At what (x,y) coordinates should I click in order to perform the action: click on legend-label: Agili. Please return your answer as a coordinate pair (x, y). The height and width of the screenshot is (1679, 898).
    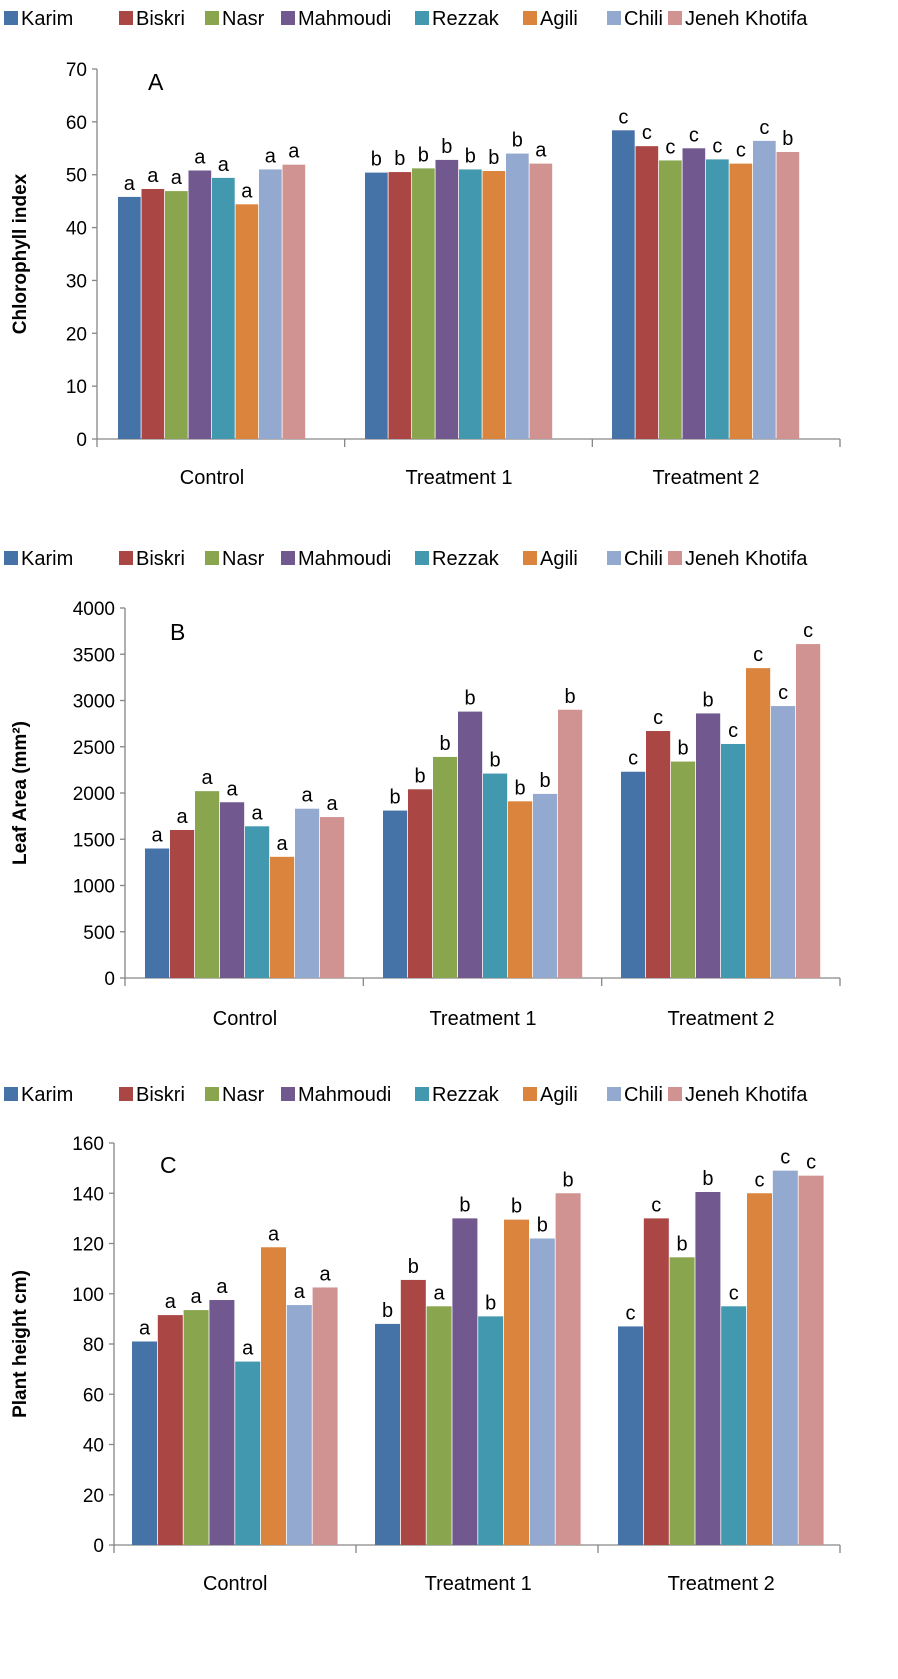
    Looking at the image, I should click on (559, 559).